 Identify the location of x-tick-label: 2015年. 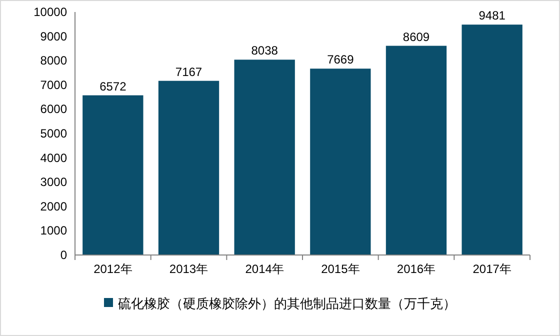
(340, 269).